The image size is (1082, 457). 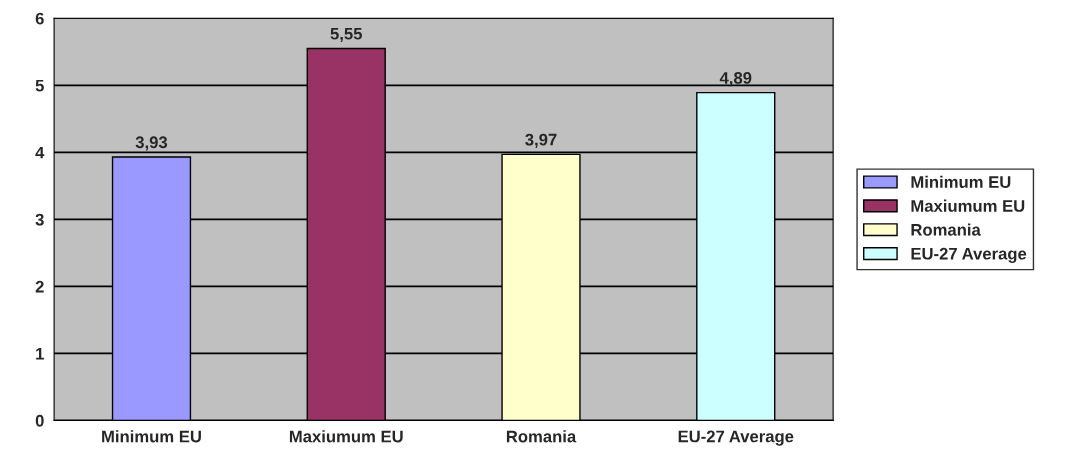 What do you see at coordinates (151, 143) in the screenshot?
I see `data-label: 3,93` at bounding box center [151, 143].